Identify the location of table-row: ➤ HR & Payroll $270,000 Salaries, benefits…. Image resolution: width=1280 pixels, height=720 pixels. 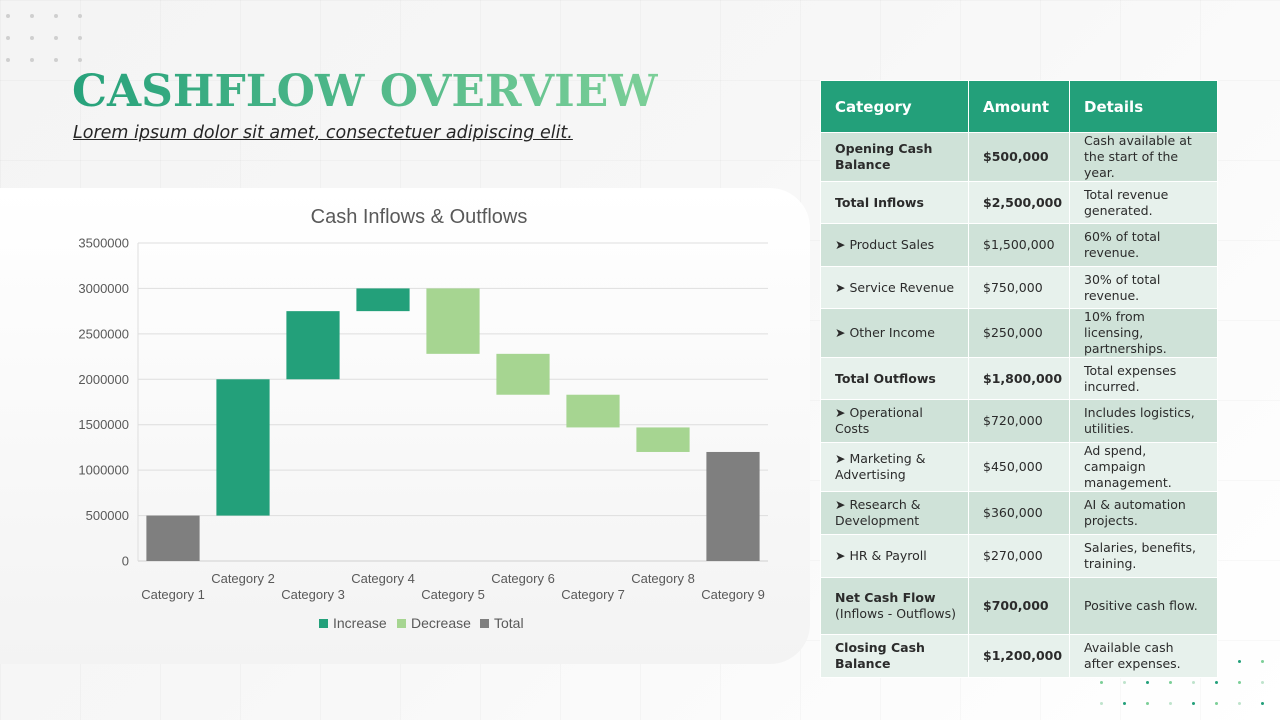
(1019, 556).